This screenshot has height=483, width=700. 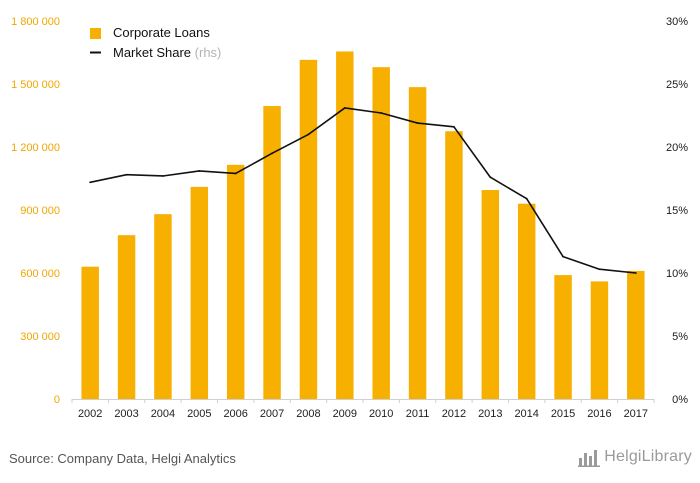 What do you see at coordinates (599, 269) in the screenshot?
I see `market-share-point-2016` at bounding box center [599, 269].